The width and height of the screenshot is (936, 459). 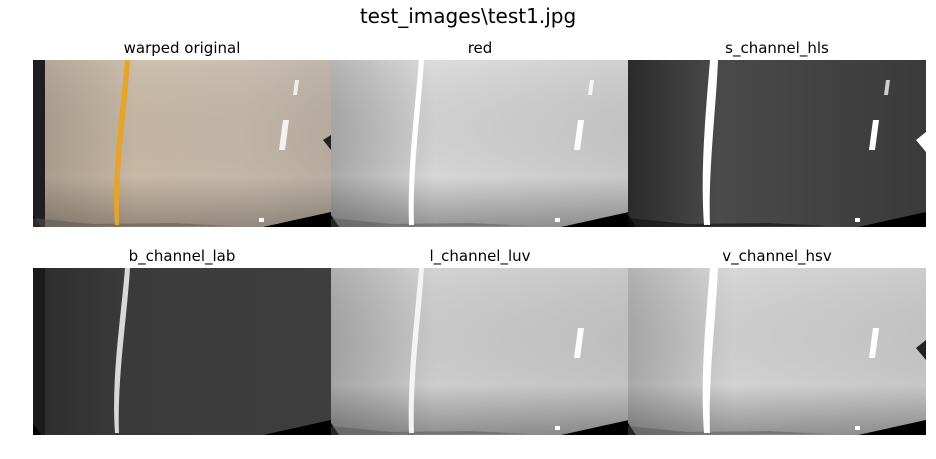 What do you see at coordinates (480, 48) in the screenshot?
I see `panel-title: red` at bounding box center [480, 48].